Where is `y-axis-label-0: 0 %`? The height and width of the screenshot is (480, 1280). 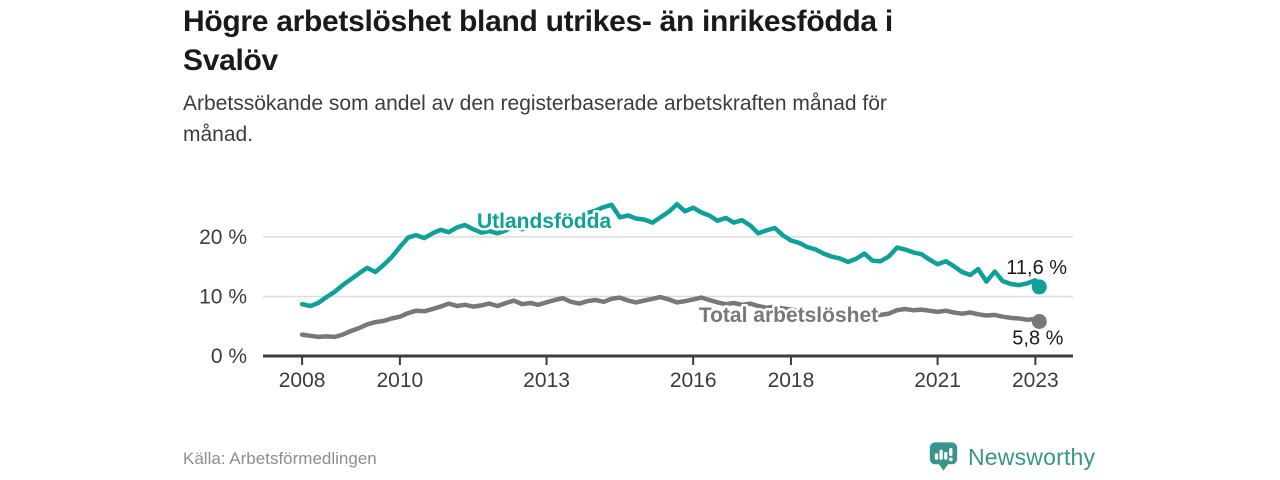
y-axis-label-0: 0 % is located at coordinates (229, 356).